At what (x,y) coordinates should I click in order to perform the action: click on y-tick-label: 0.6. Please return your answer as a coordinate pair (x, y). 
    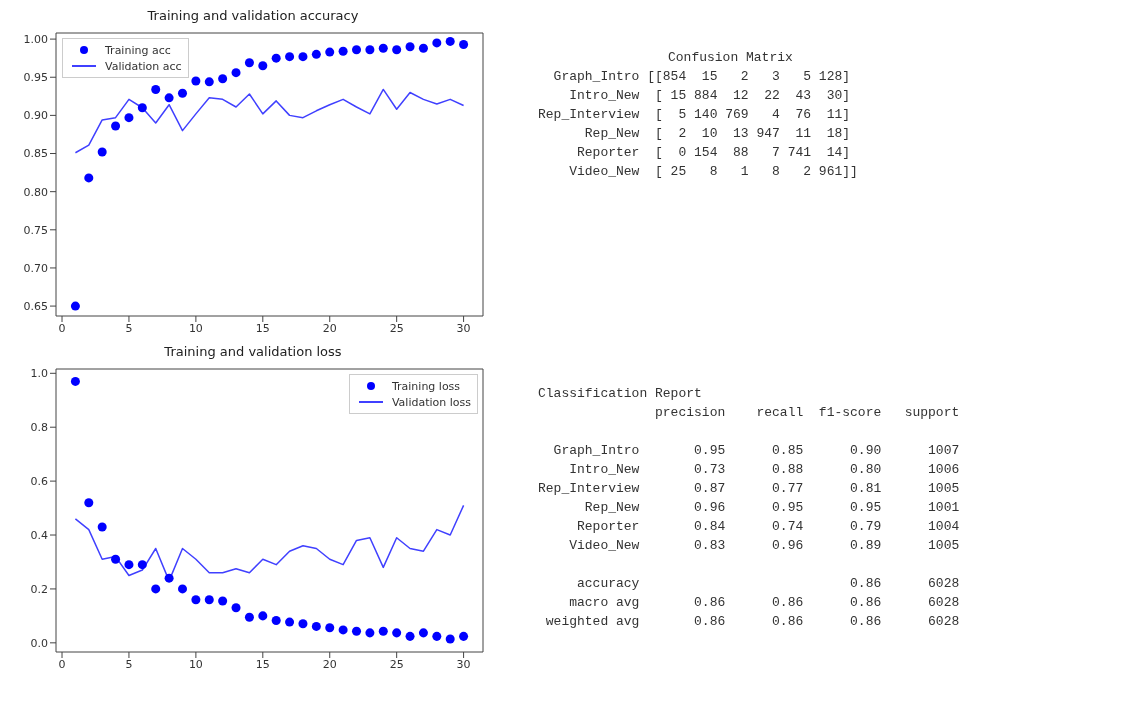
    Looking at the image, I should click on (39, 482).